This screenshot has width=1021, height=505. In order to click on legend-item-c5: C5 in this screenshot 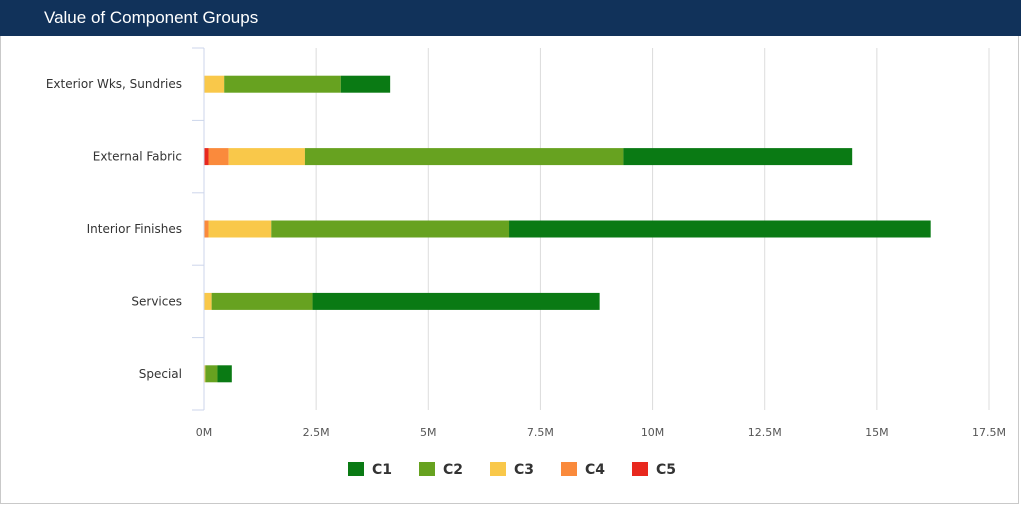, I will do `click(654, 470)`.